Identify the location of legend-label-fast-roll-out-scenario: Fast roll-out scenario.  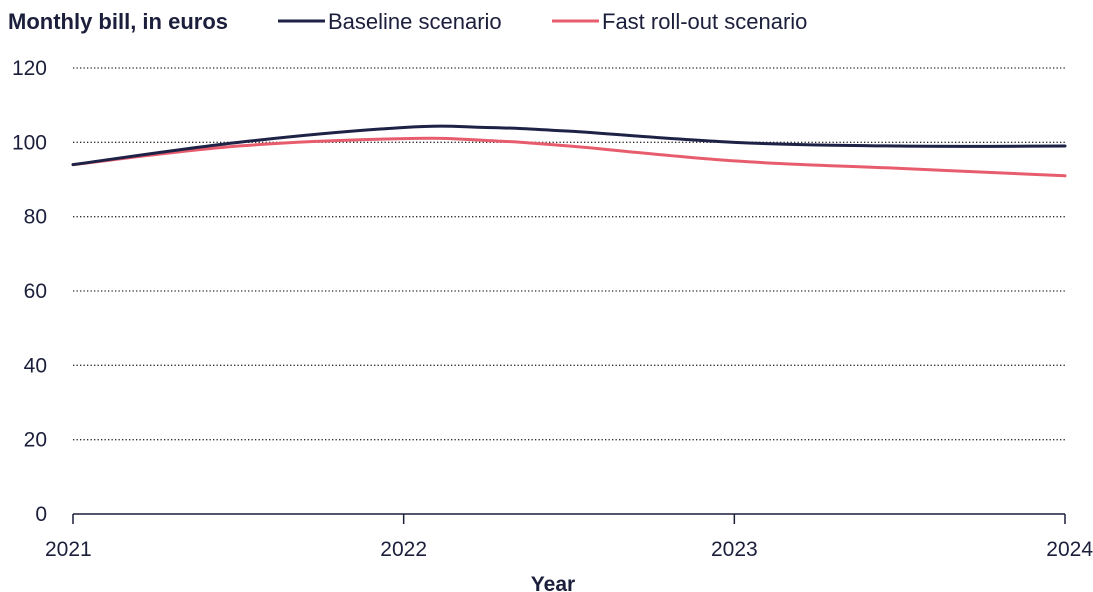
(704, 21).